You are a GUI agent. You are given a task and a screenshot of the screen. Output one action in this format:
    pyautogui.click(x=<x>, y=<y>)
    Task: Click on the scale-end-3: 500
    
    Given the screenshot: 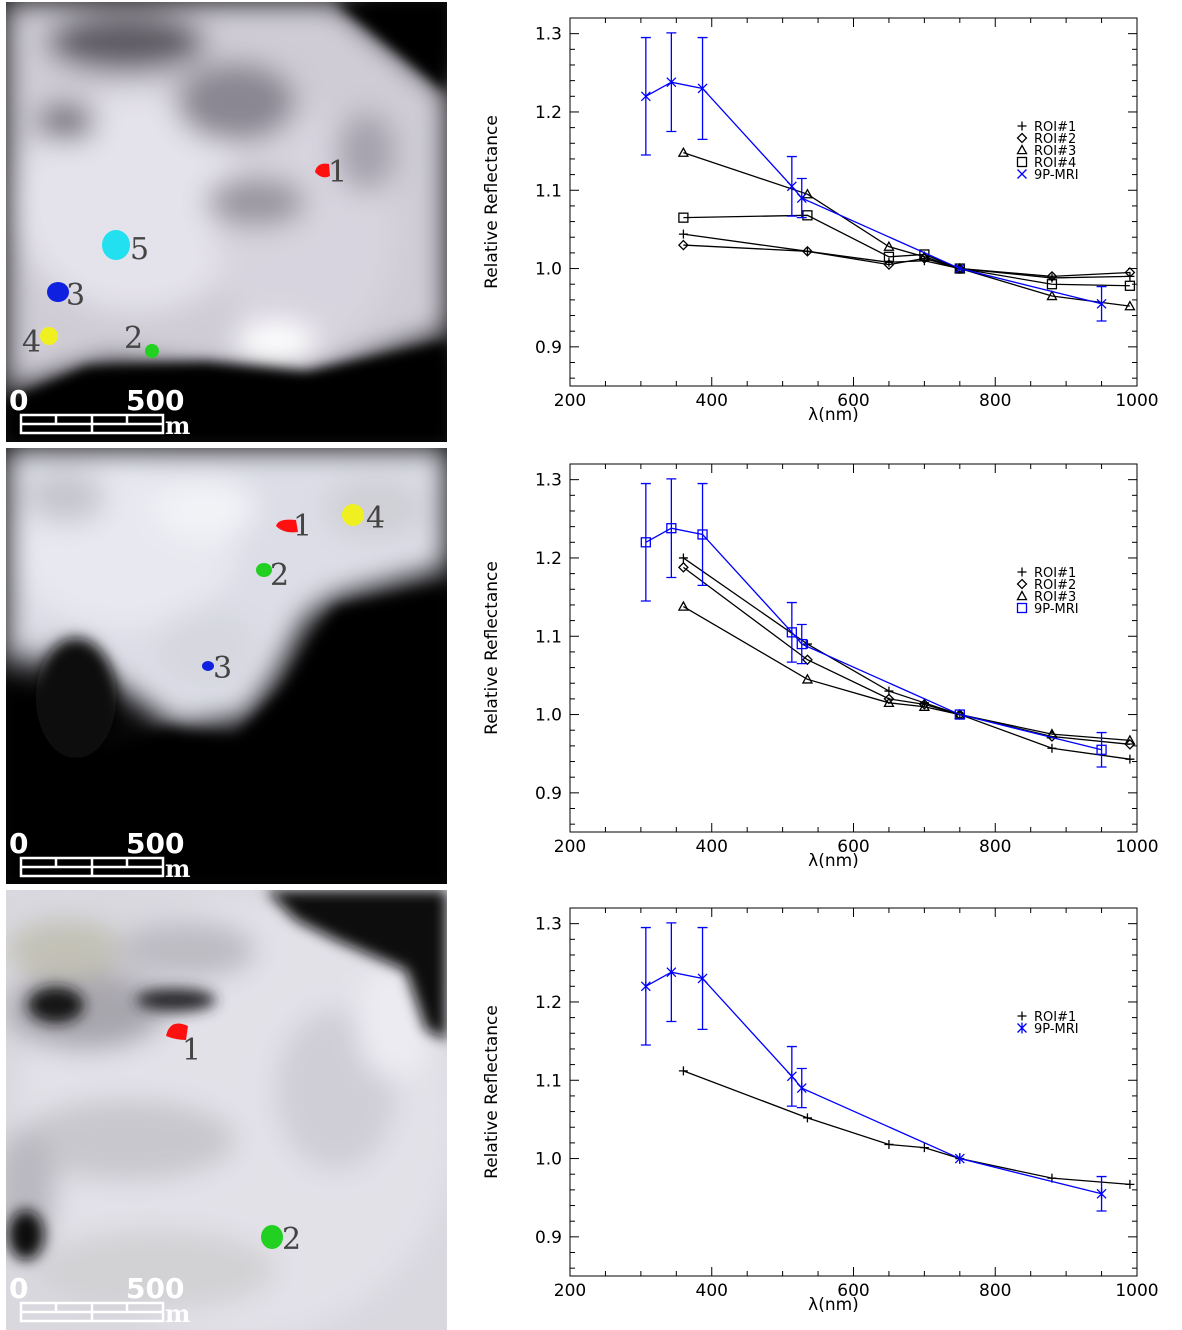 What is the action you would take?
    pyautogui.click(x=155, y=1288)
    